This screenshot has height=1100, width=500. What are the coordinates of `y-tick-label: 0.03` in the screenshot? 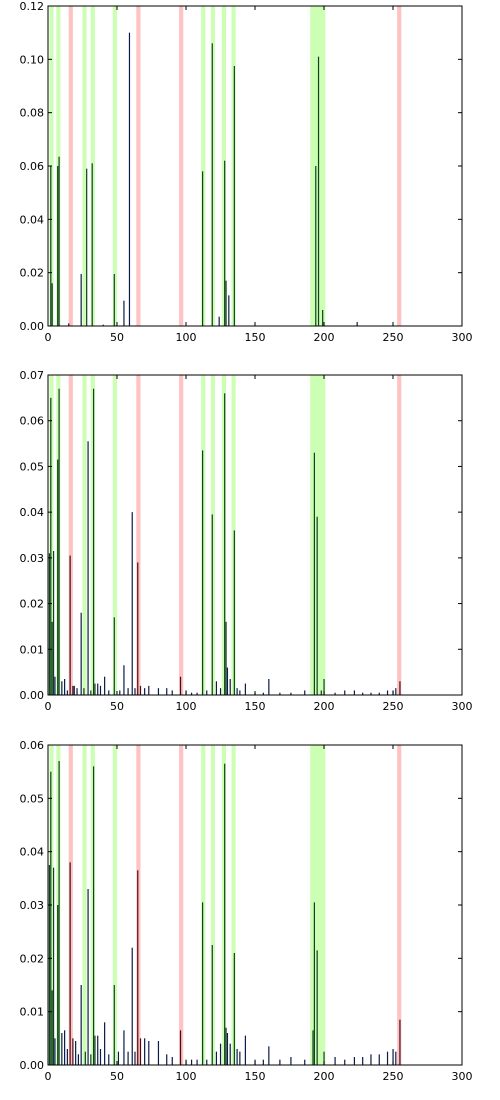 It's located at (32, 558).